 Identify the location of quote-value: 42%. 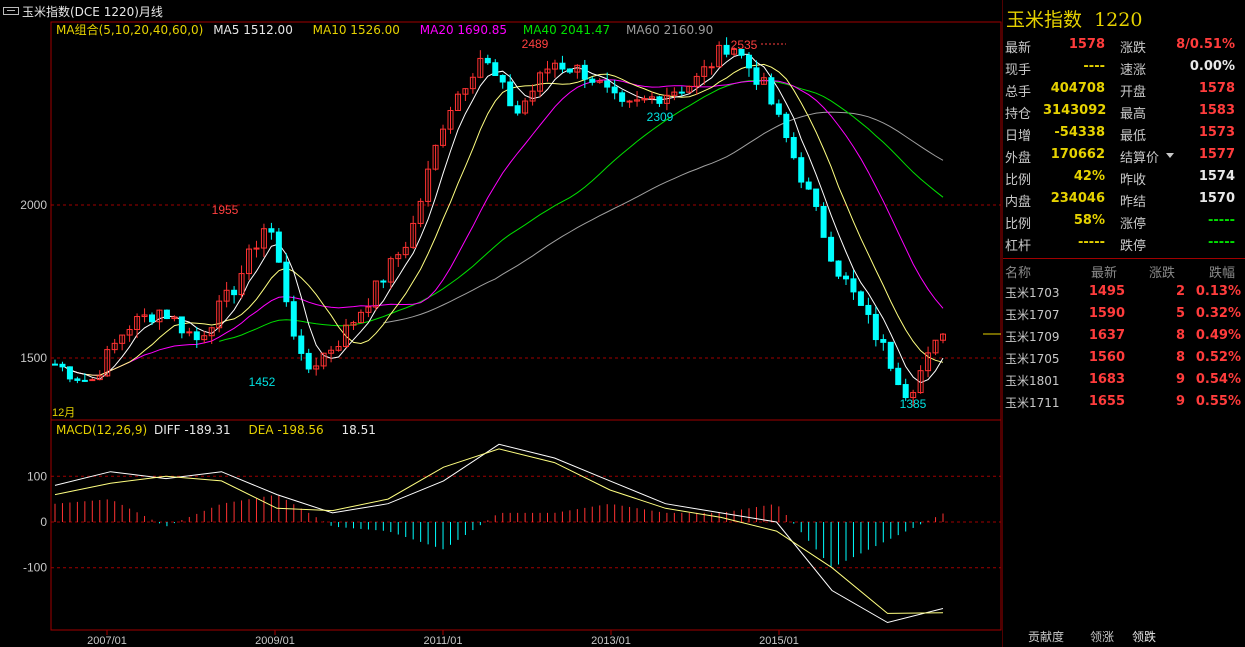
(1089, 176).